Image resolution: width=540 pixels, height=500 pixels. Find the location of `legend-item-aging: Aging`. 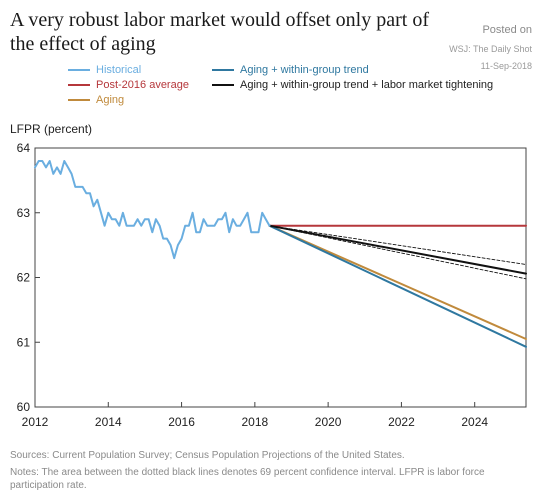

legend-item-aging: Aging is located at coordinates (96, 100).